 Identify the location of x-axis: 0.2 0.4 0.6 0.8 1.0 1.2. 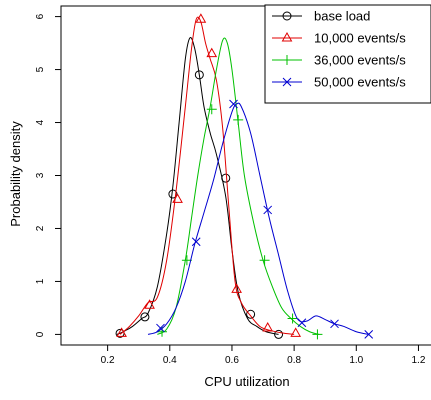
(263, 355).